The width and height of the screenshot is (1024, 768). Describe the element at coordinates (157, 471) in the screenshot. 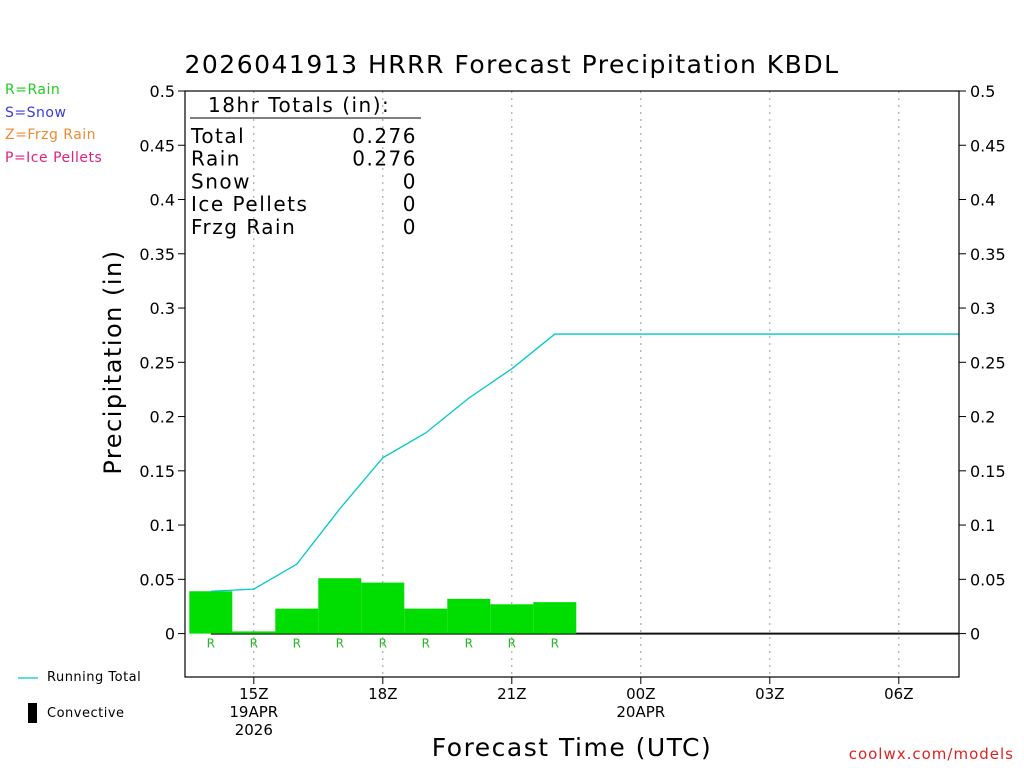

I see `y-tick-label: 0.15` at that location.